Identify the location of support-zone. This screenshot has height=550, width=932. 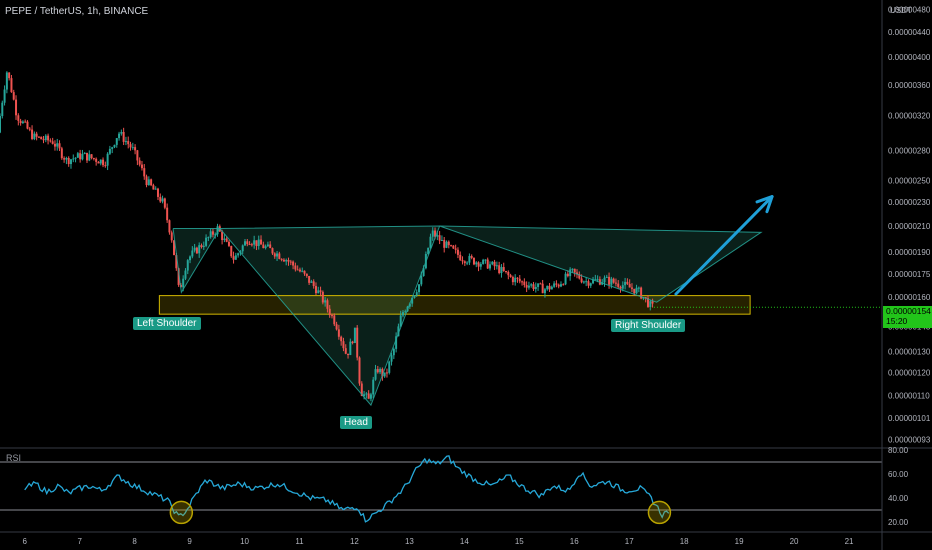
(454, 305).